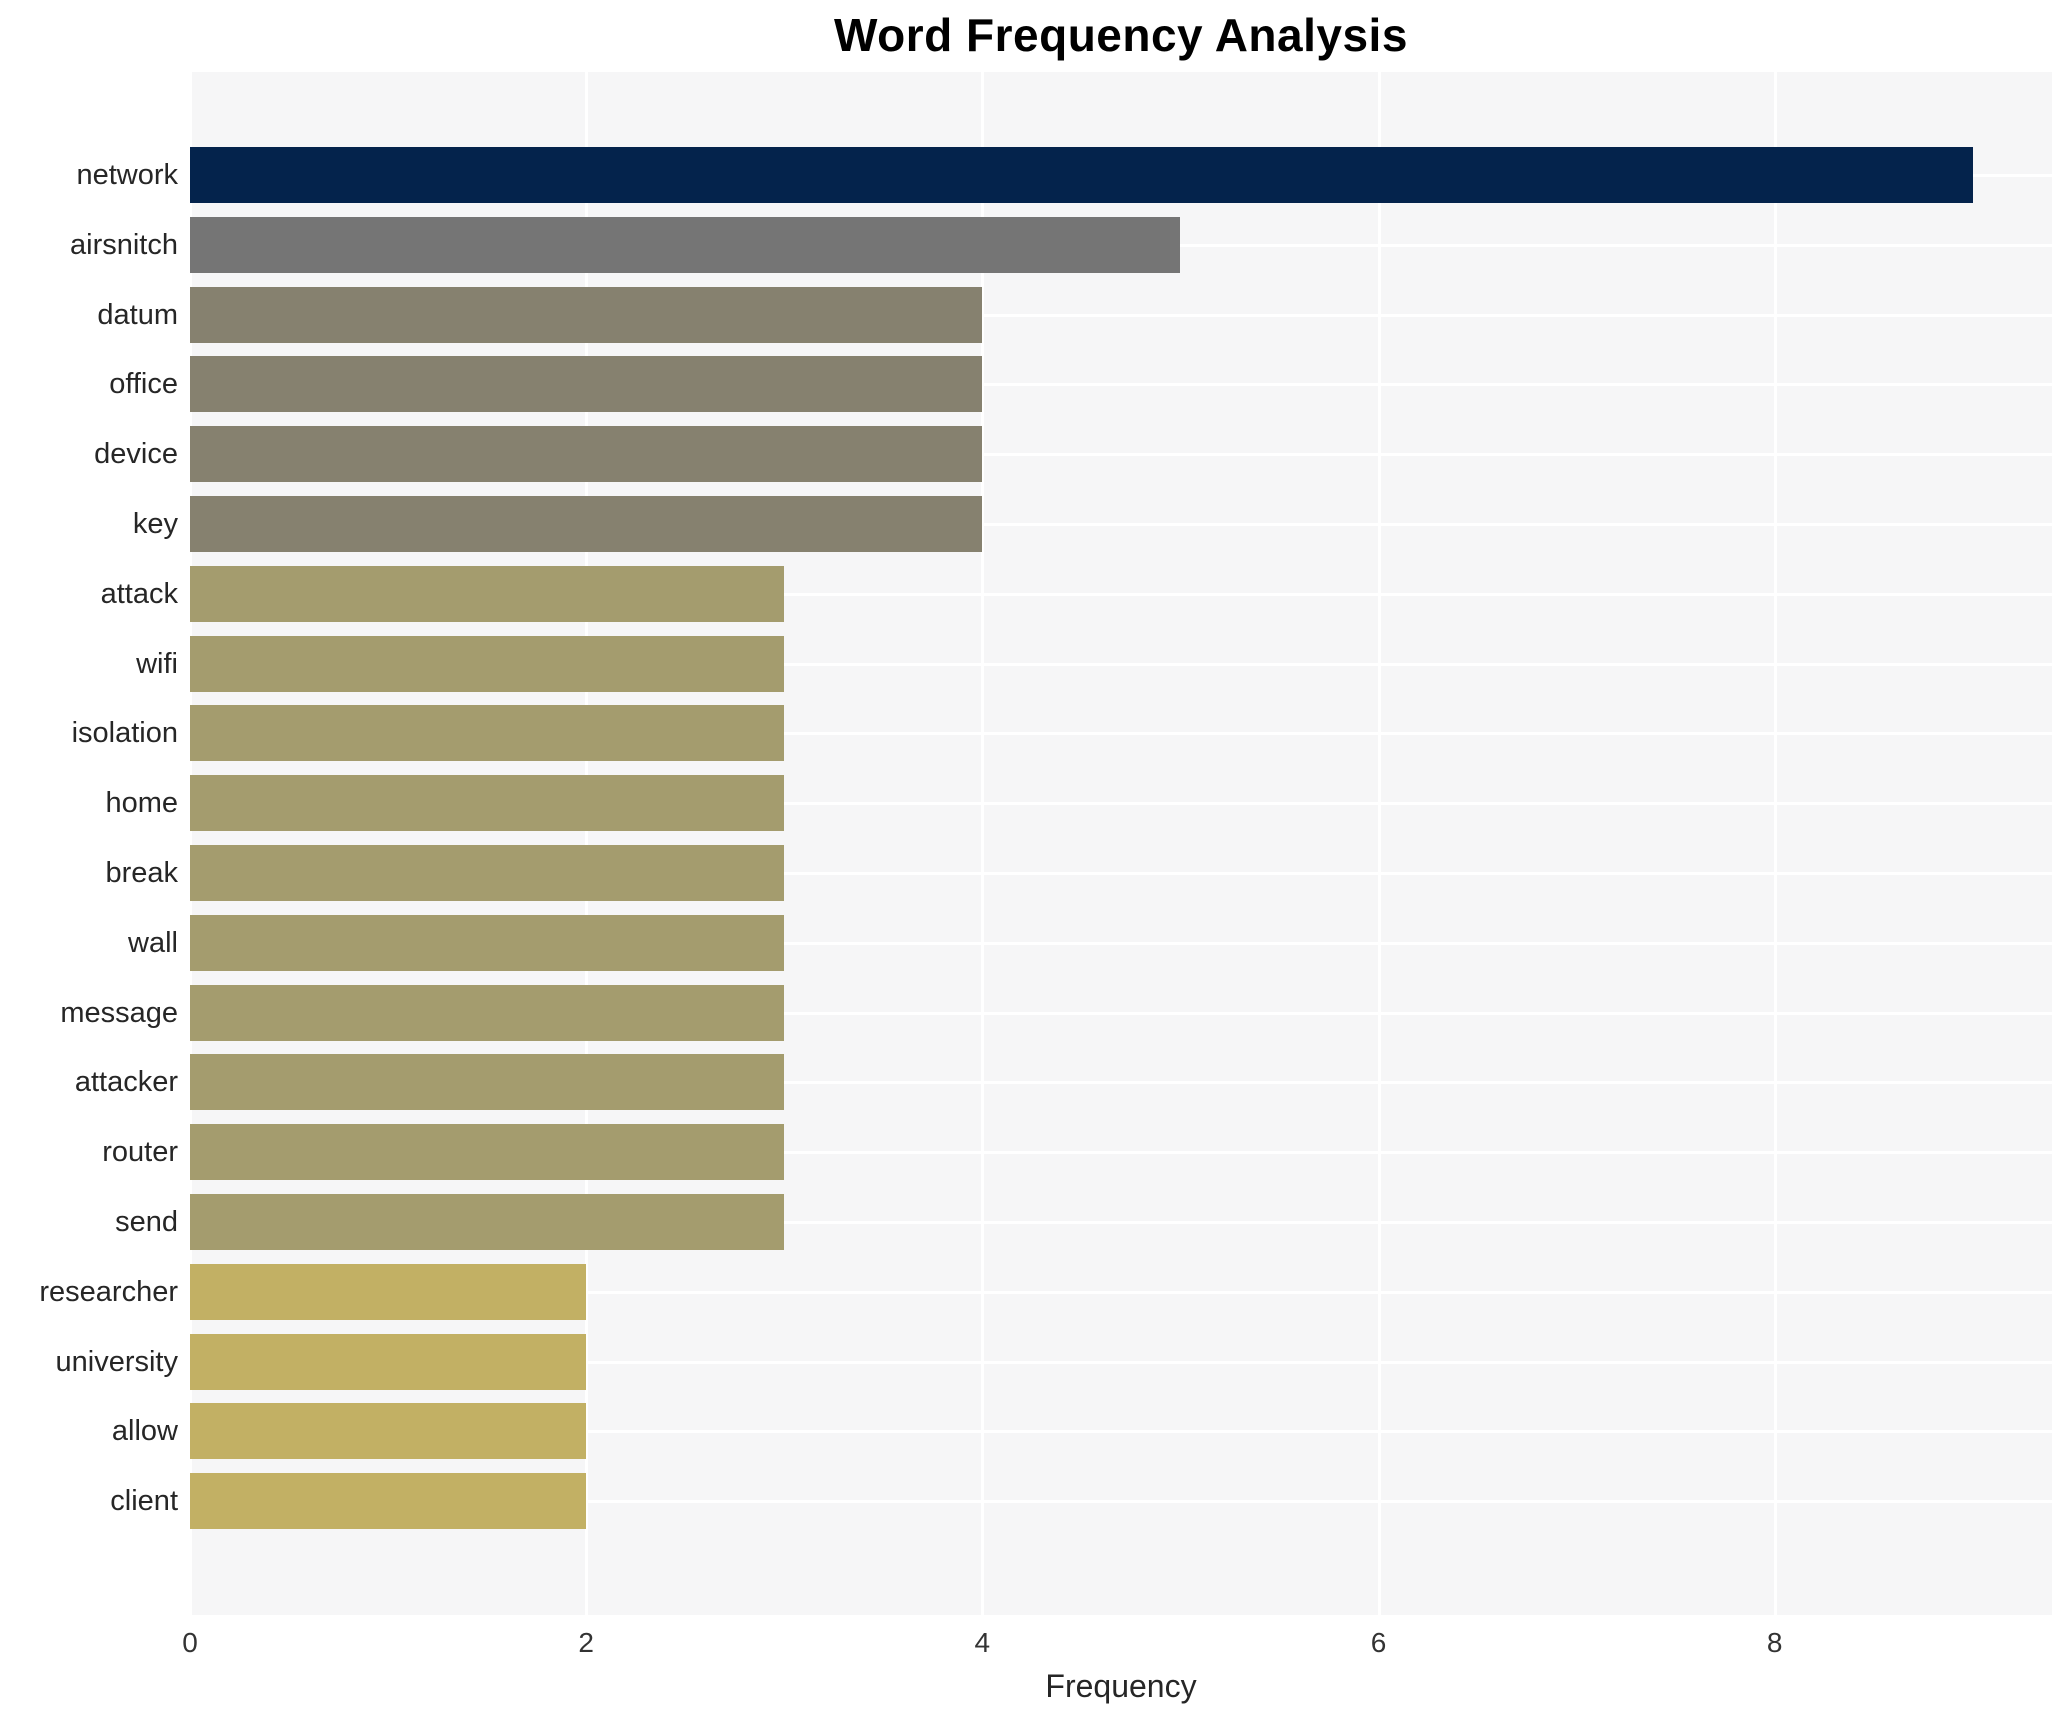 This screenshot has height=1710, width=2069. Describe the element at coordinates (1378, 1642) in the screenshot. I see `x-tick-label-6: 6` at that location.